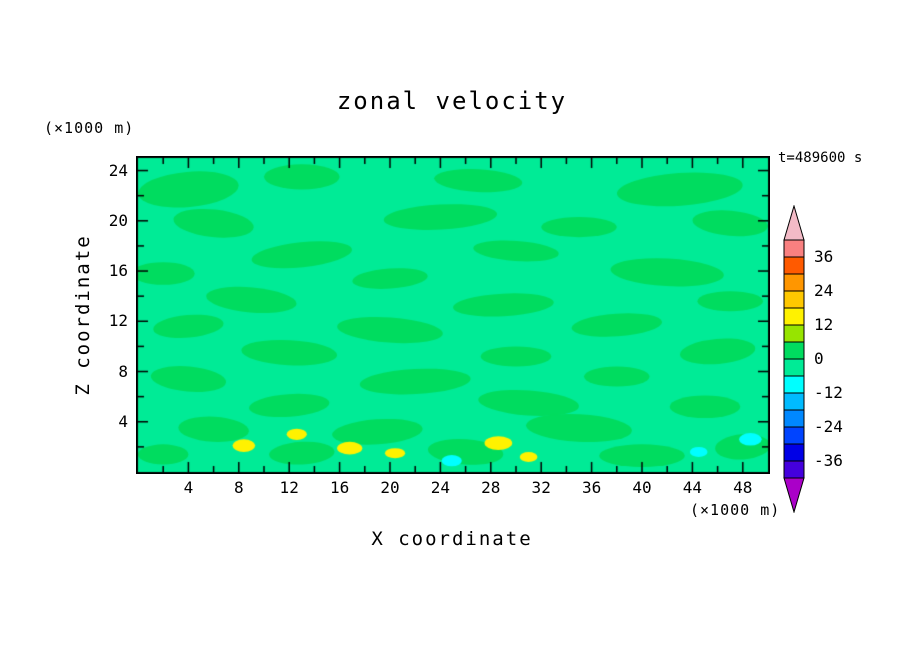 Image resolution: width=904 pixels, height=654 pixels. What do you see at coordinates (794, 359) in the screenshot?
I see `colorbar-gradient` at bounding box center [794, 359].